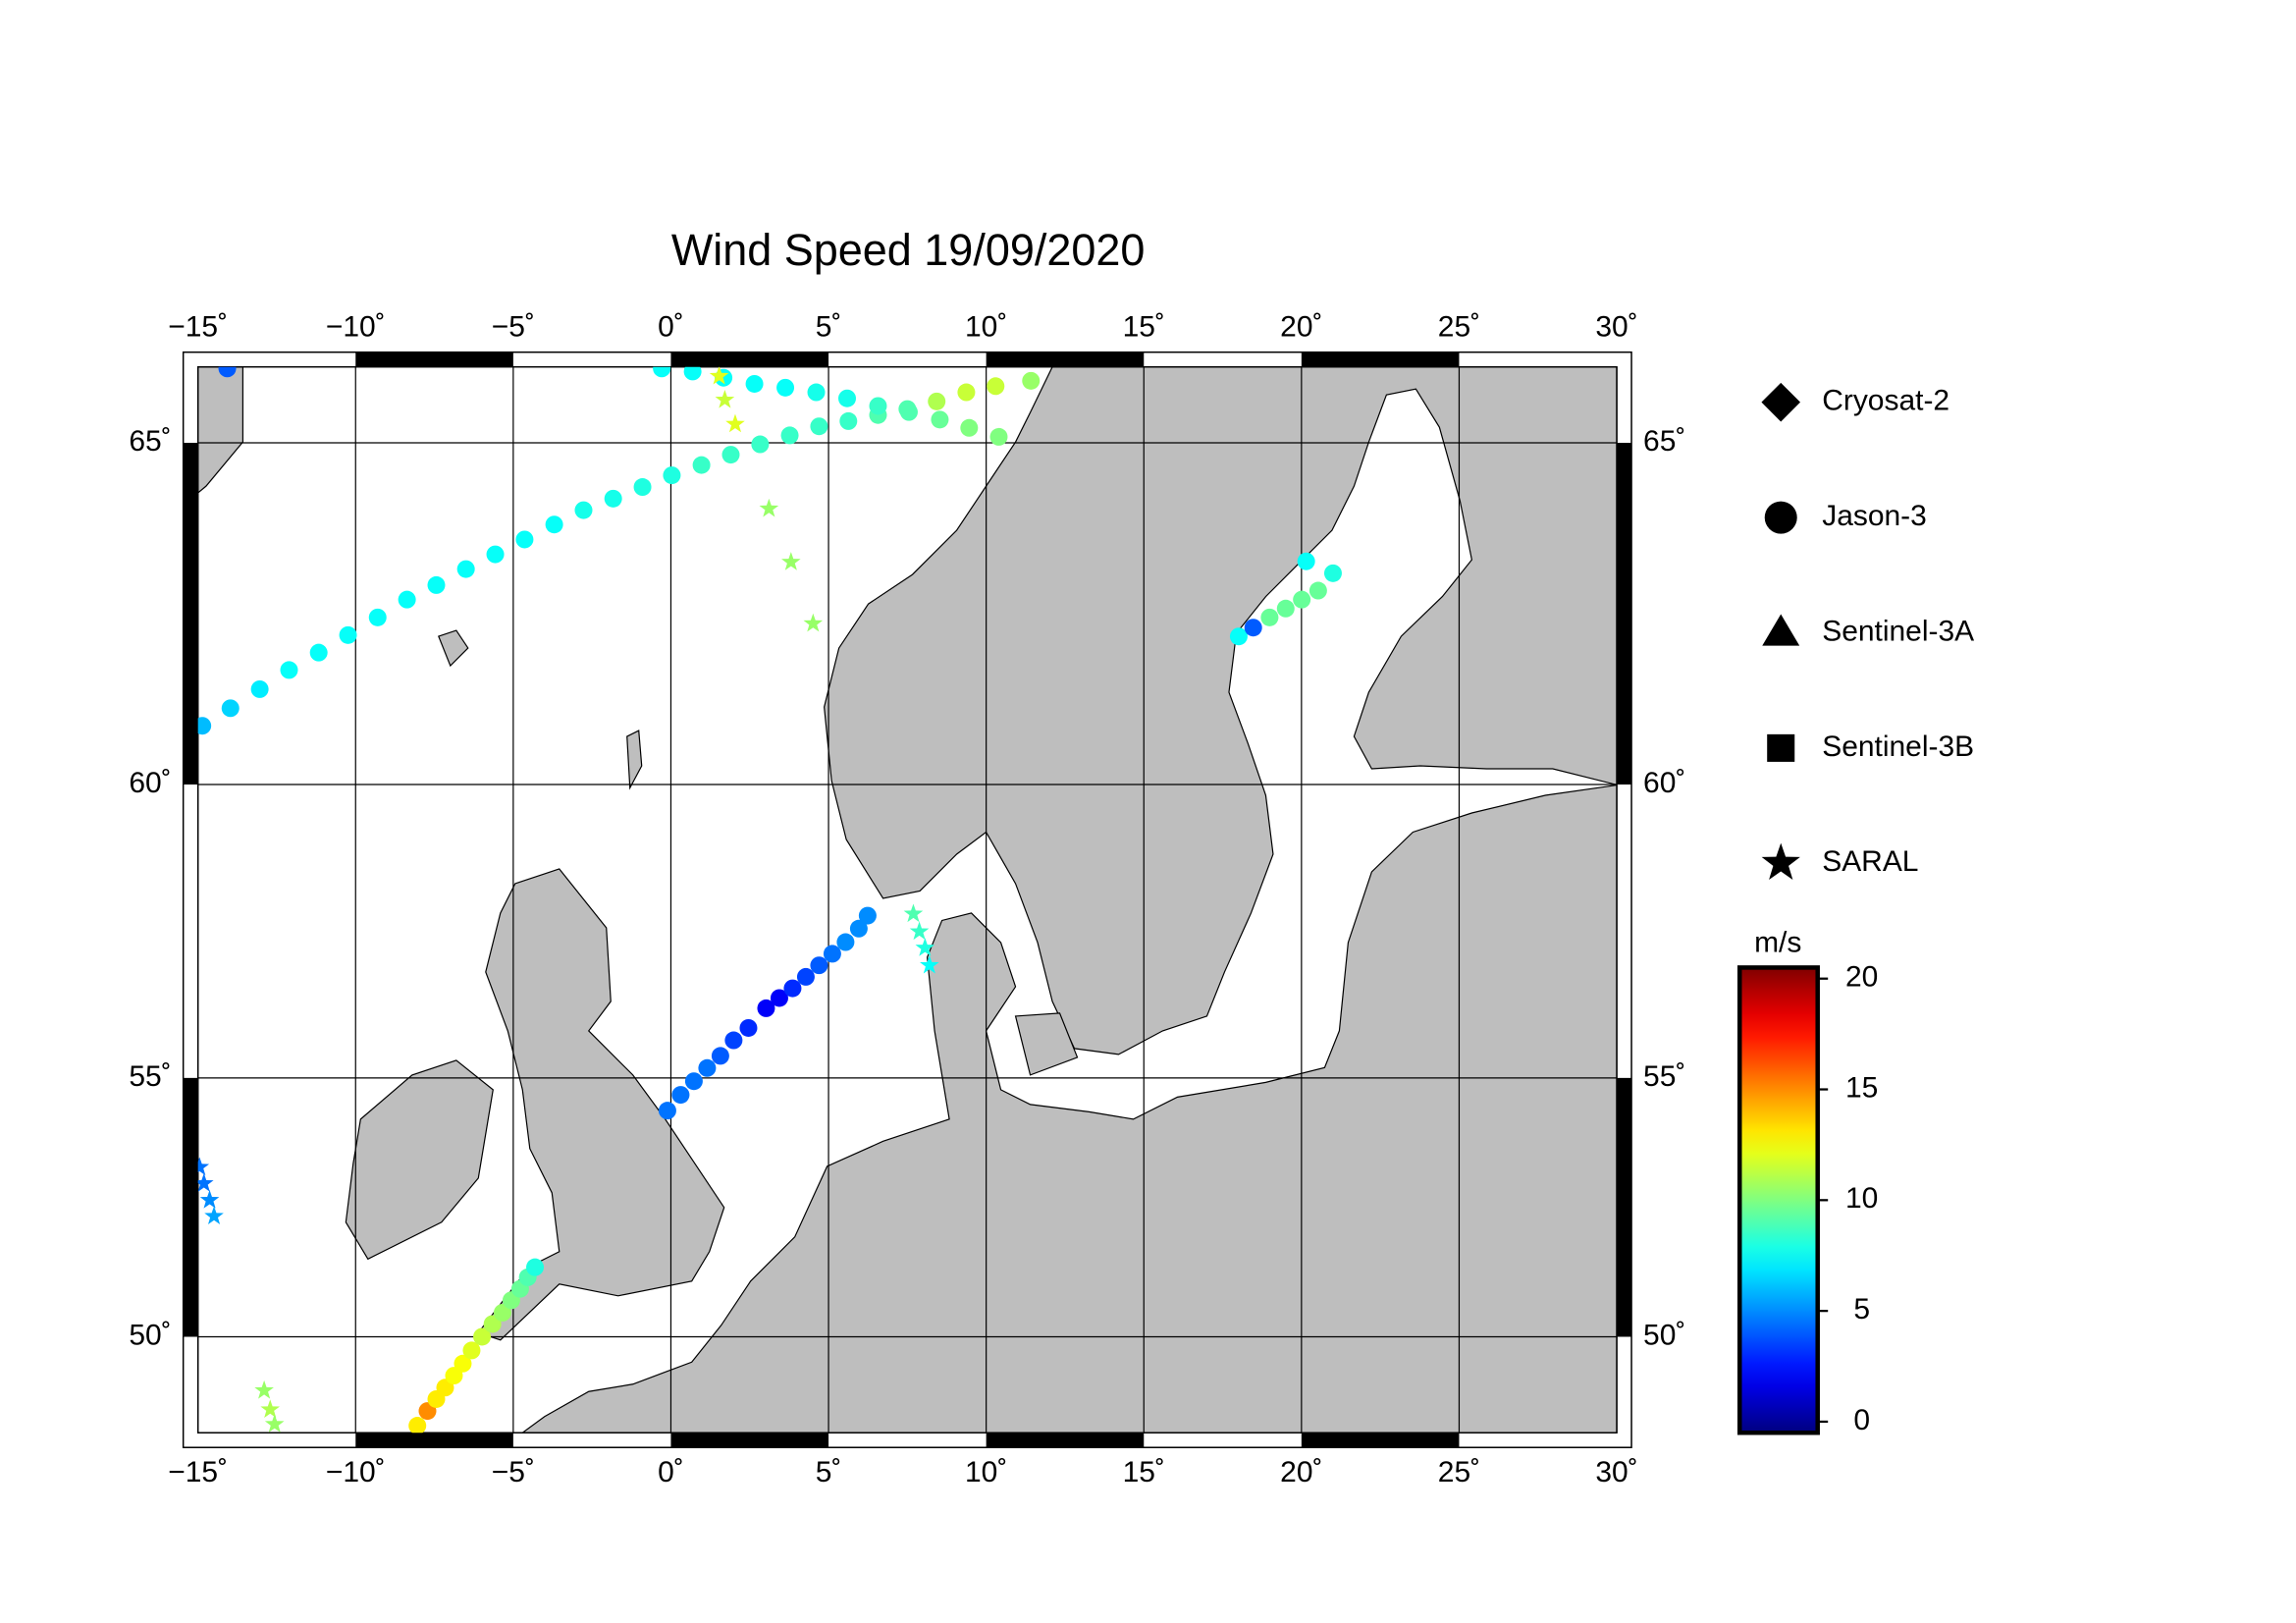  I want to click on x-tick-label: 10˚, so click(986, 327).